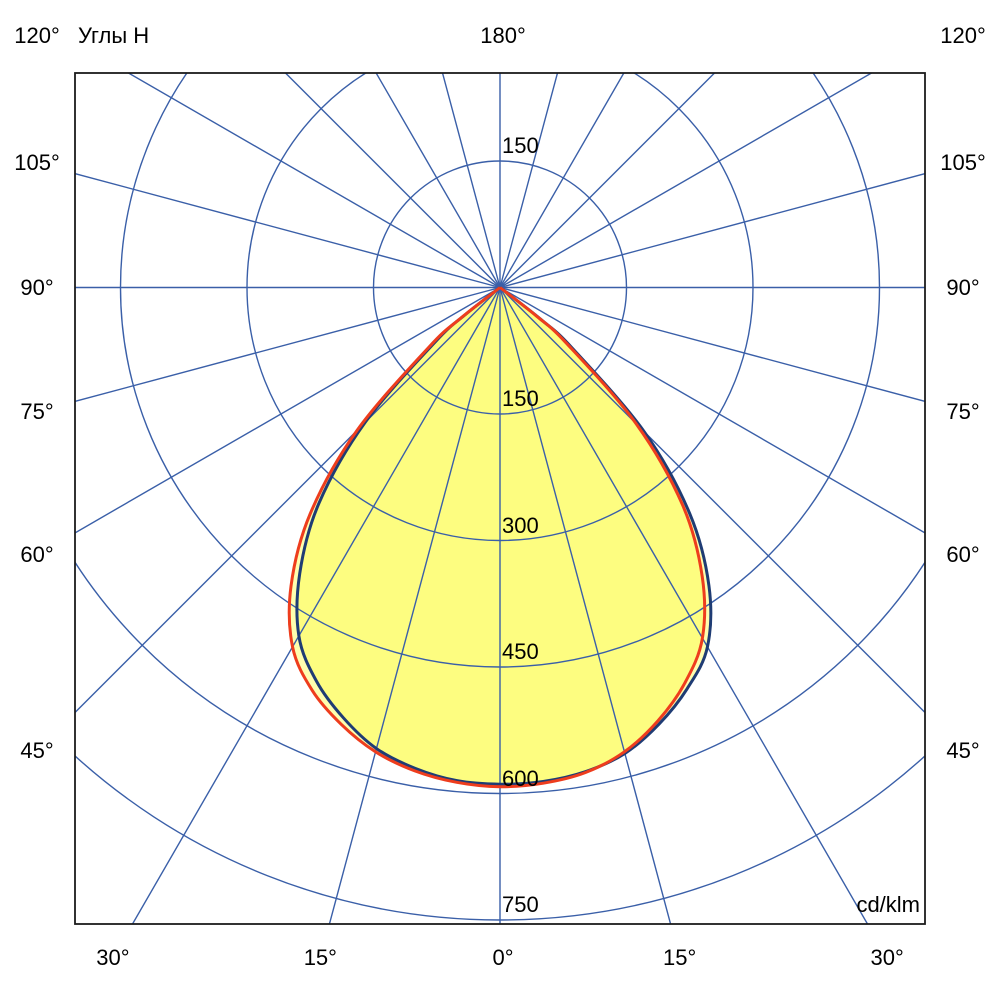  Describe the element at coordinates (888, 904) in the screenshot. I see `unit-label: cd/klm` at that location.